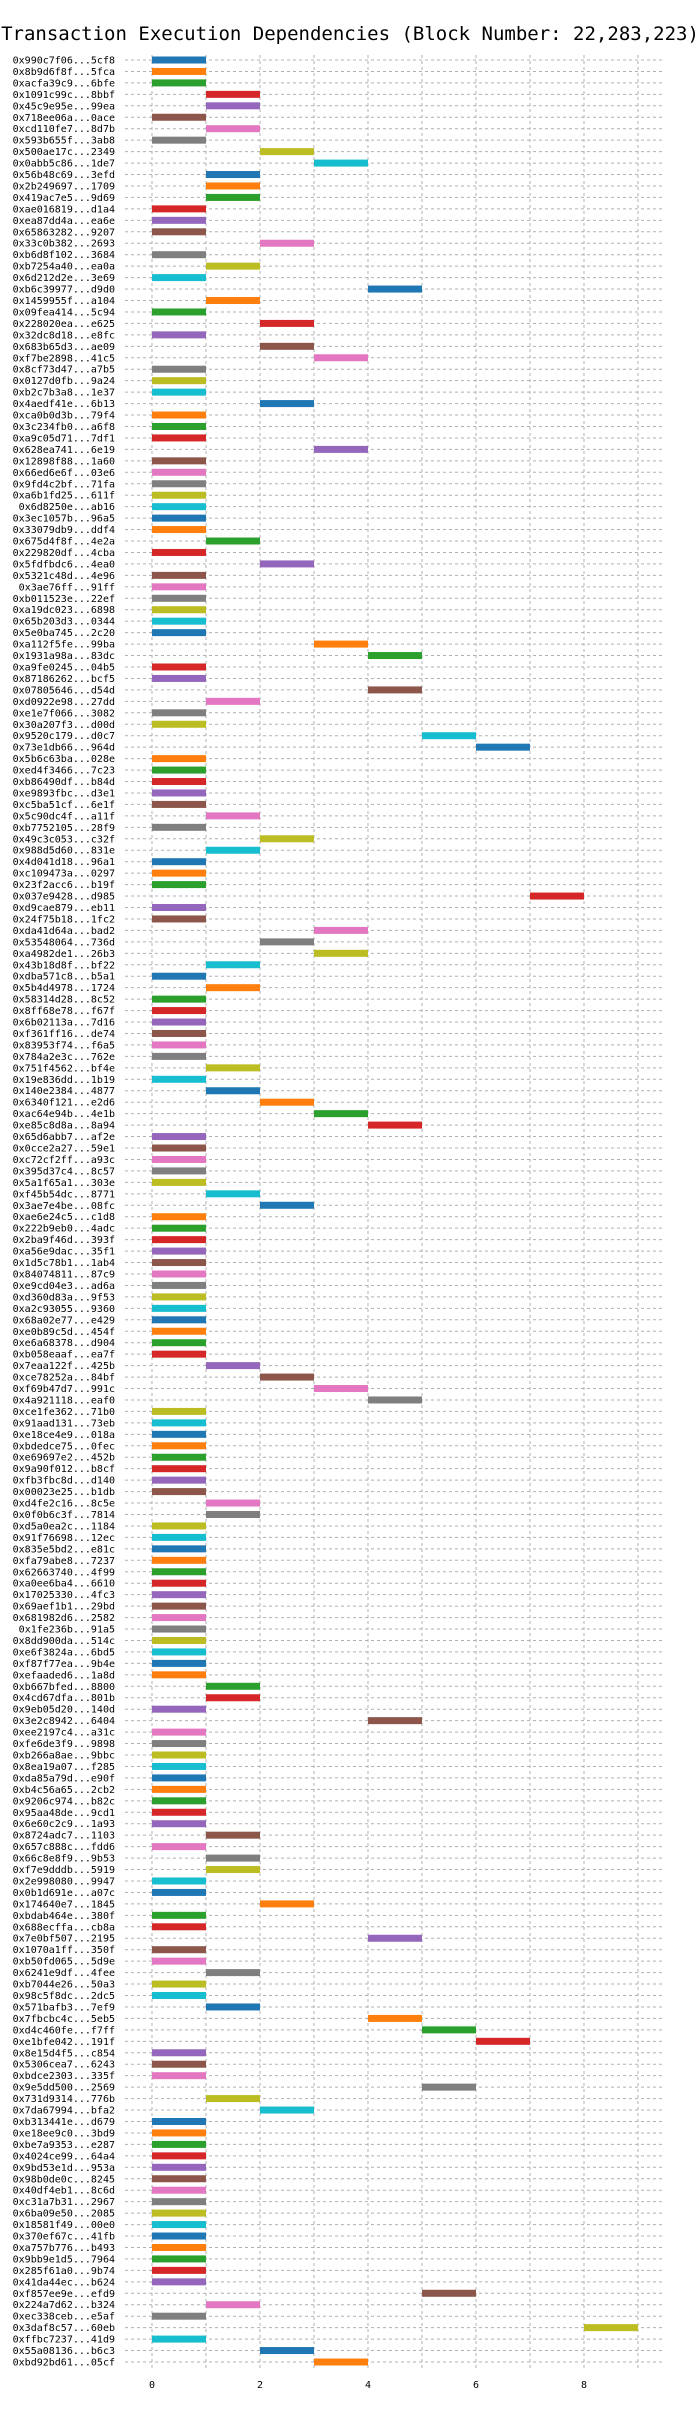 The width and height of the screenshot is (700, 2424). What do you see at coordinates (64, 2111) in the screenshot?
I see `transaction-hash-label: 0x7da67994...bfa2` at bounding box center [64, 2111].